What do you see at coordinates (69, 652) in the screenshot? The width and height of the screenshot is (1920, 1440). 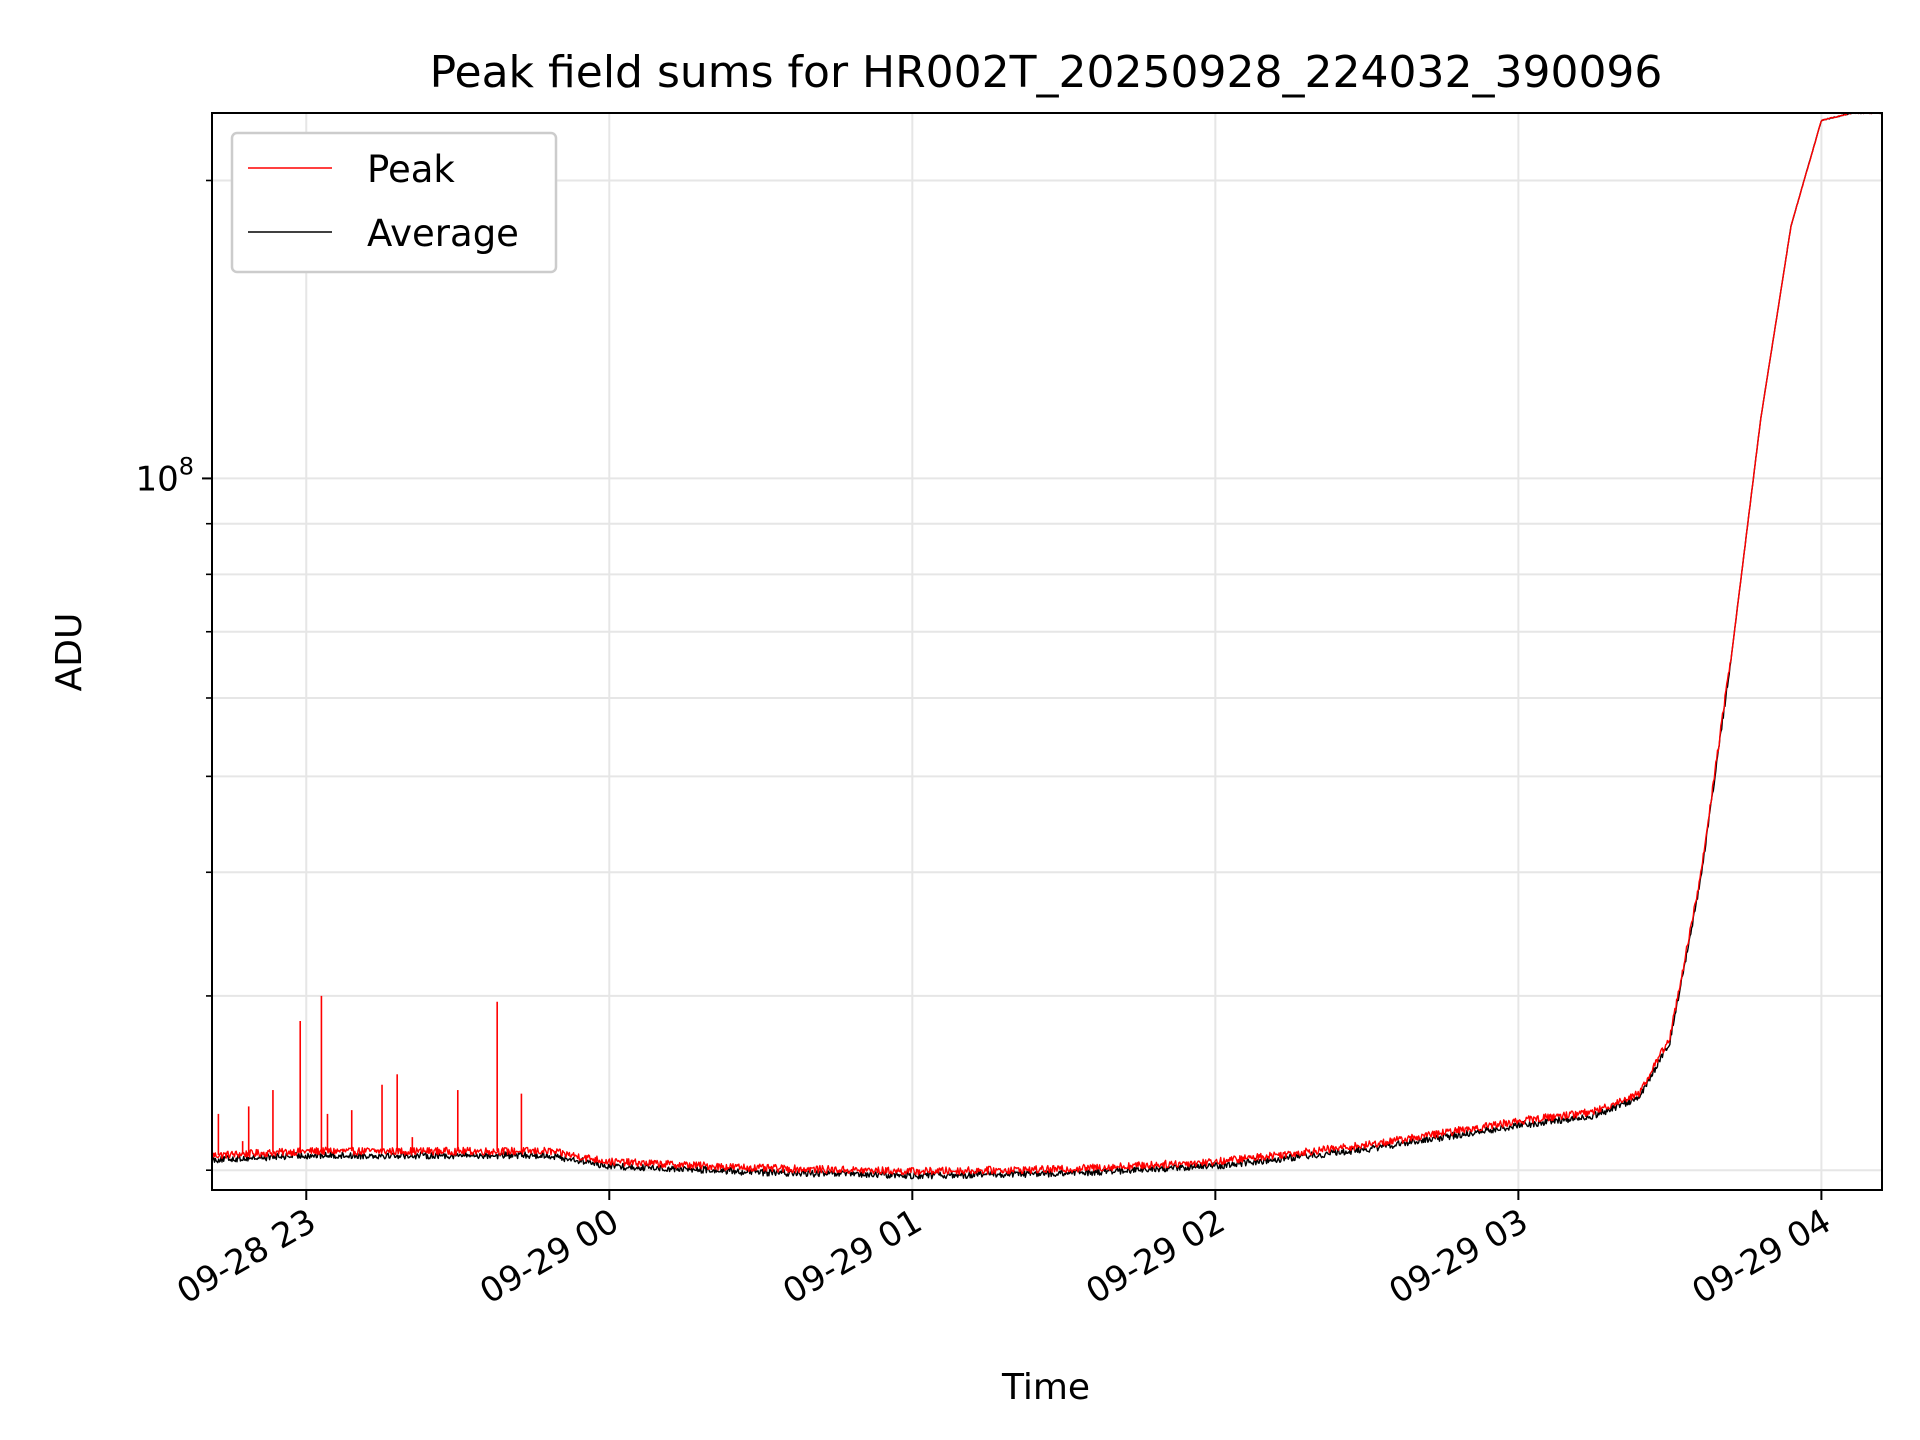 I see `y-axis-label: ADU` at bounding box center [69, 652].